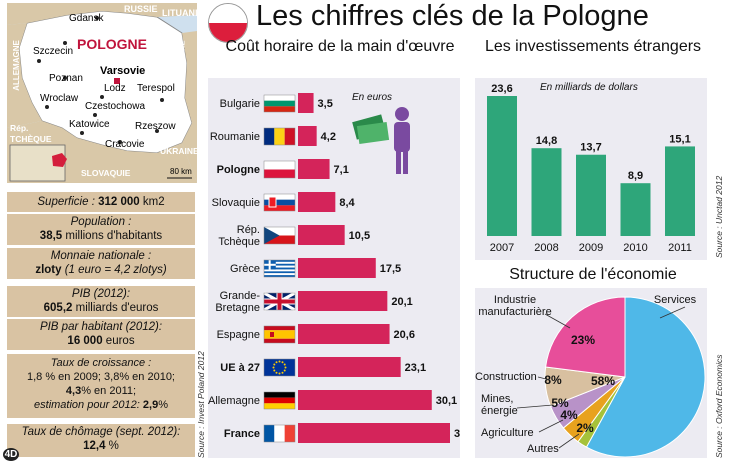 This screenshot has height=462, width=732. I want to click on labour-category-label: Pologne, so click(238, 170).